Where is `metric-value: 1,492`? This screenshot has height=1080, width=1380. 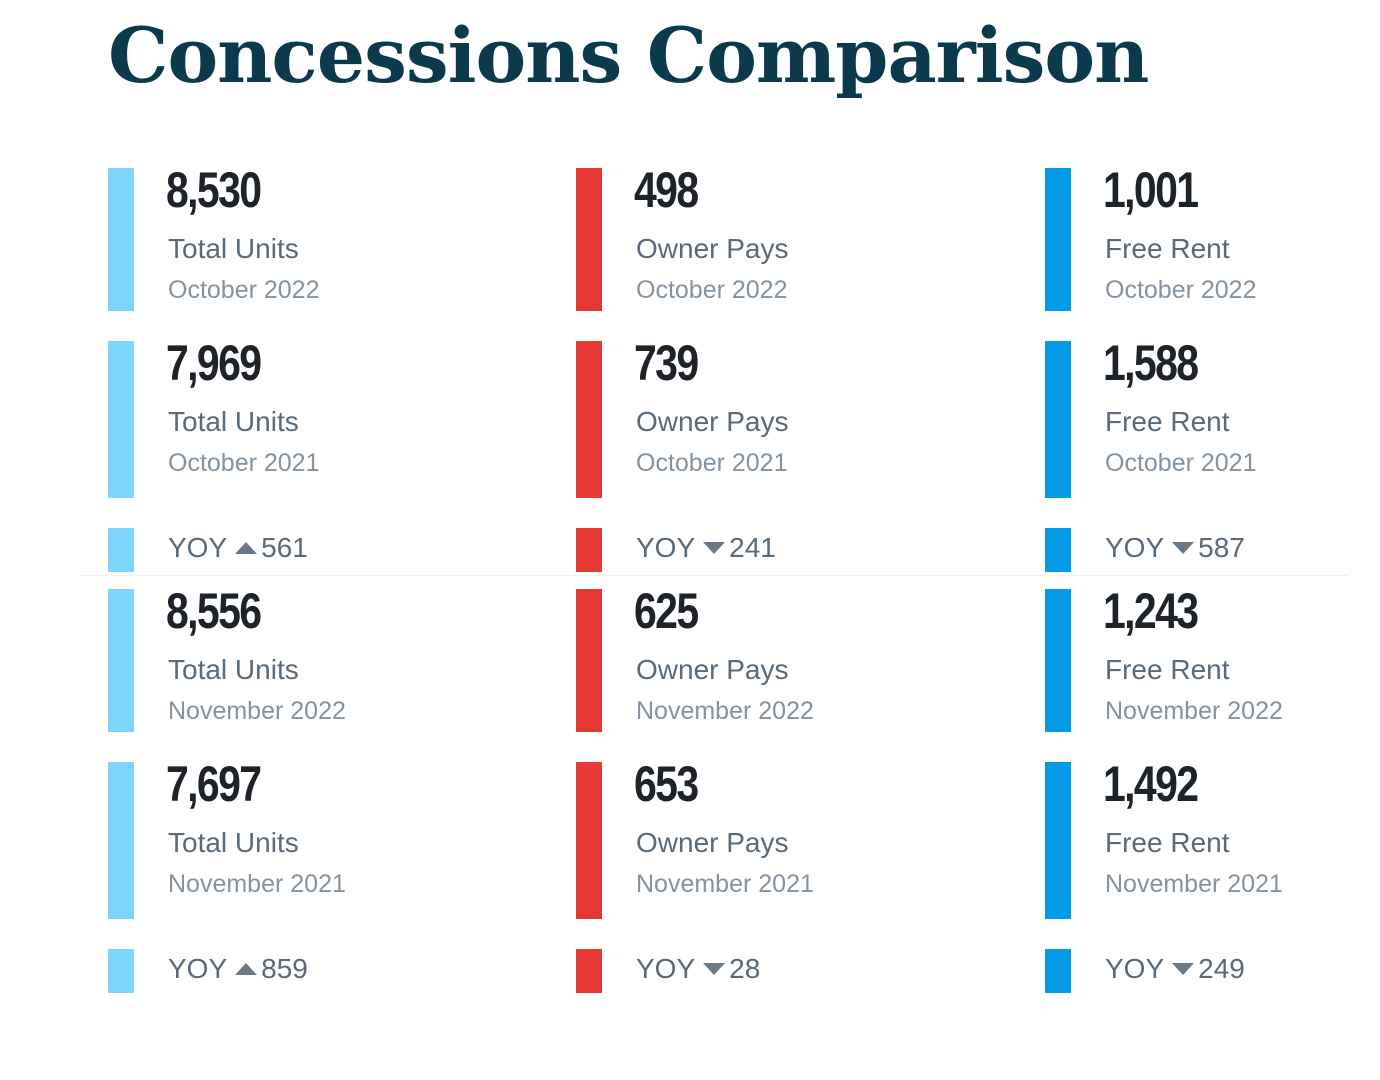 metric-value: 1,492 is located at coordinates (1151, 784).